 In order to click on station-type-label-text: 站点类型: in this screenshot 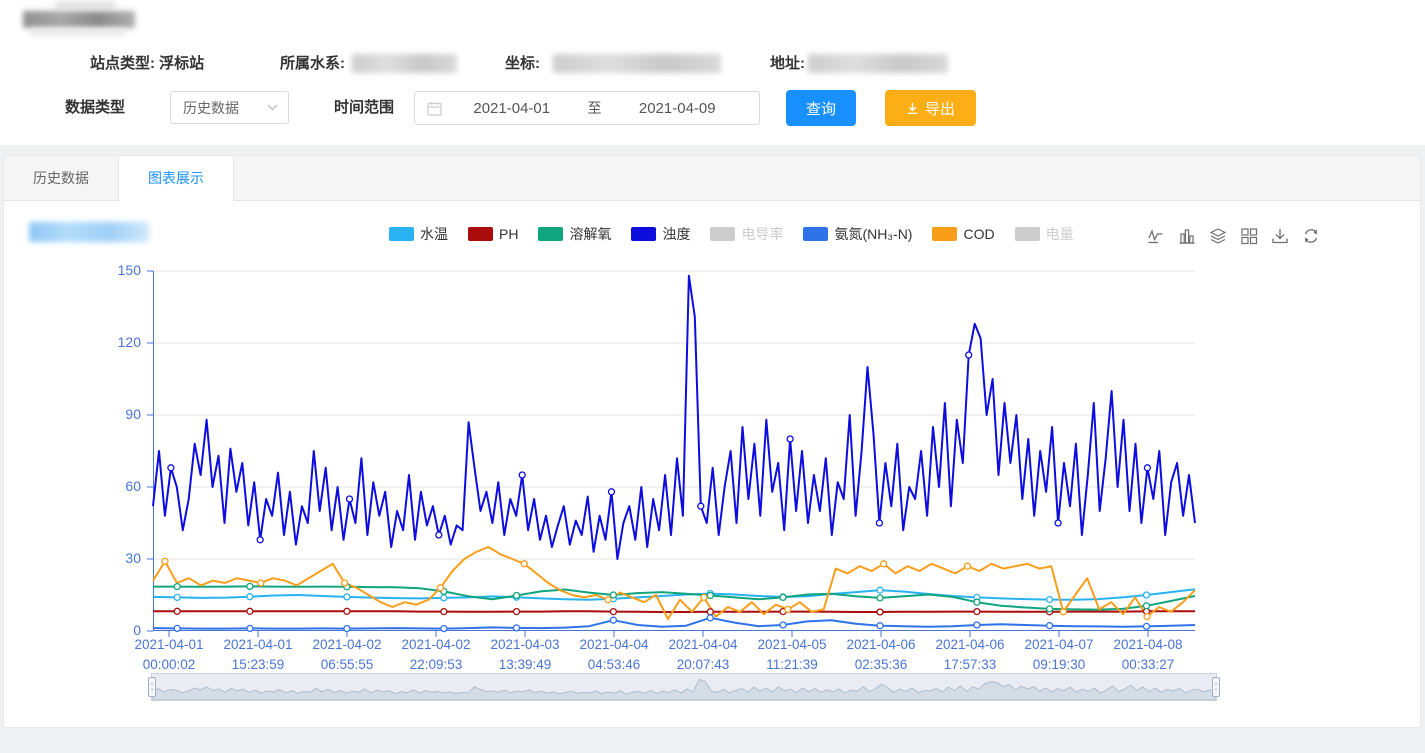, I will do `click(122, 63)`.